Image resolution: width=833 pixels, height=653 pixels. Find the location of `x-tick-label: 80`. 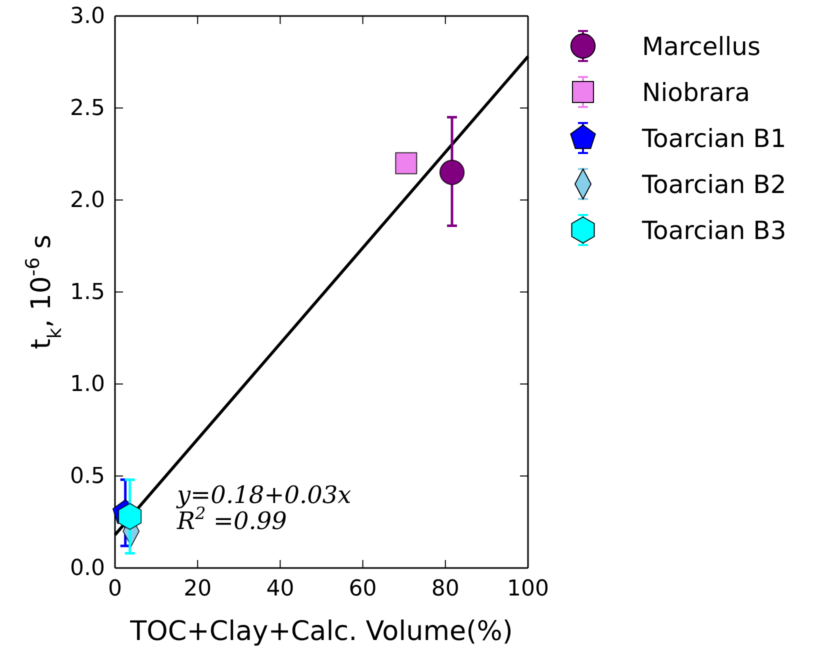

x-tick-label: 80 is located at coordinates (445, 589).